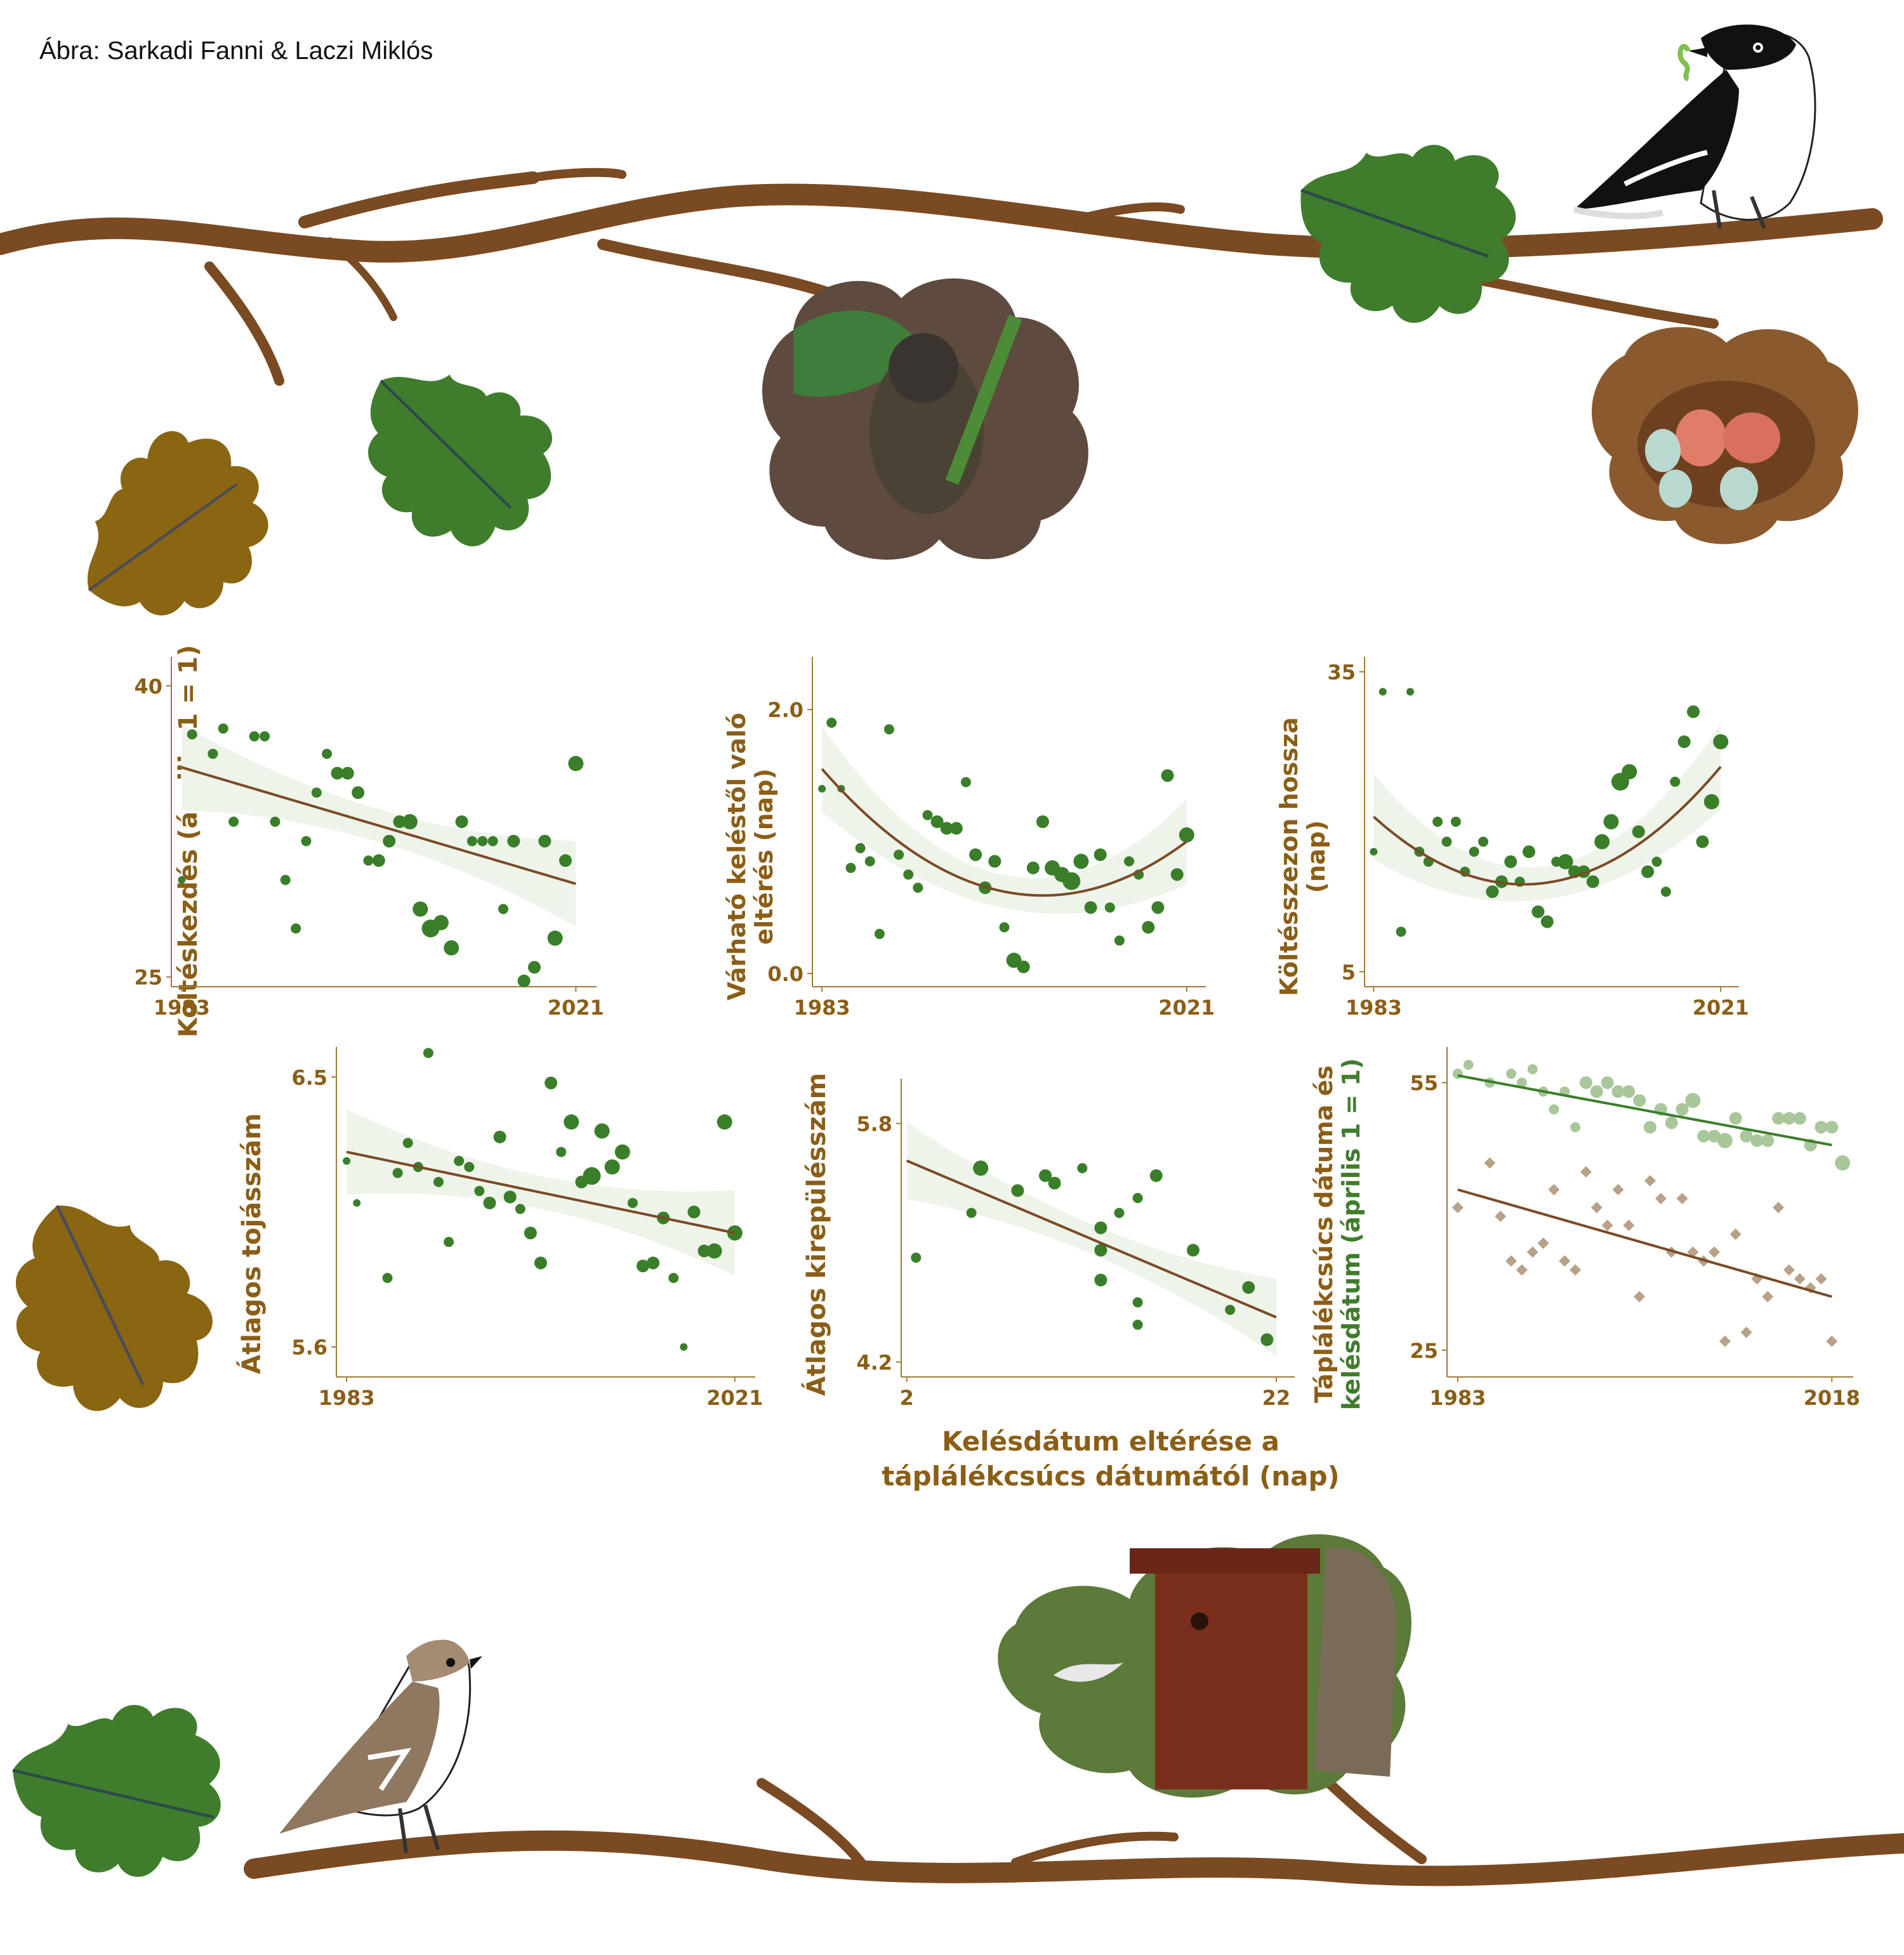  What do you see at coordinates (252, 1244) in the screenshot?
I see `y-axis-label-line: Átlagos tojásszám` at bounding box center [252, 1244].